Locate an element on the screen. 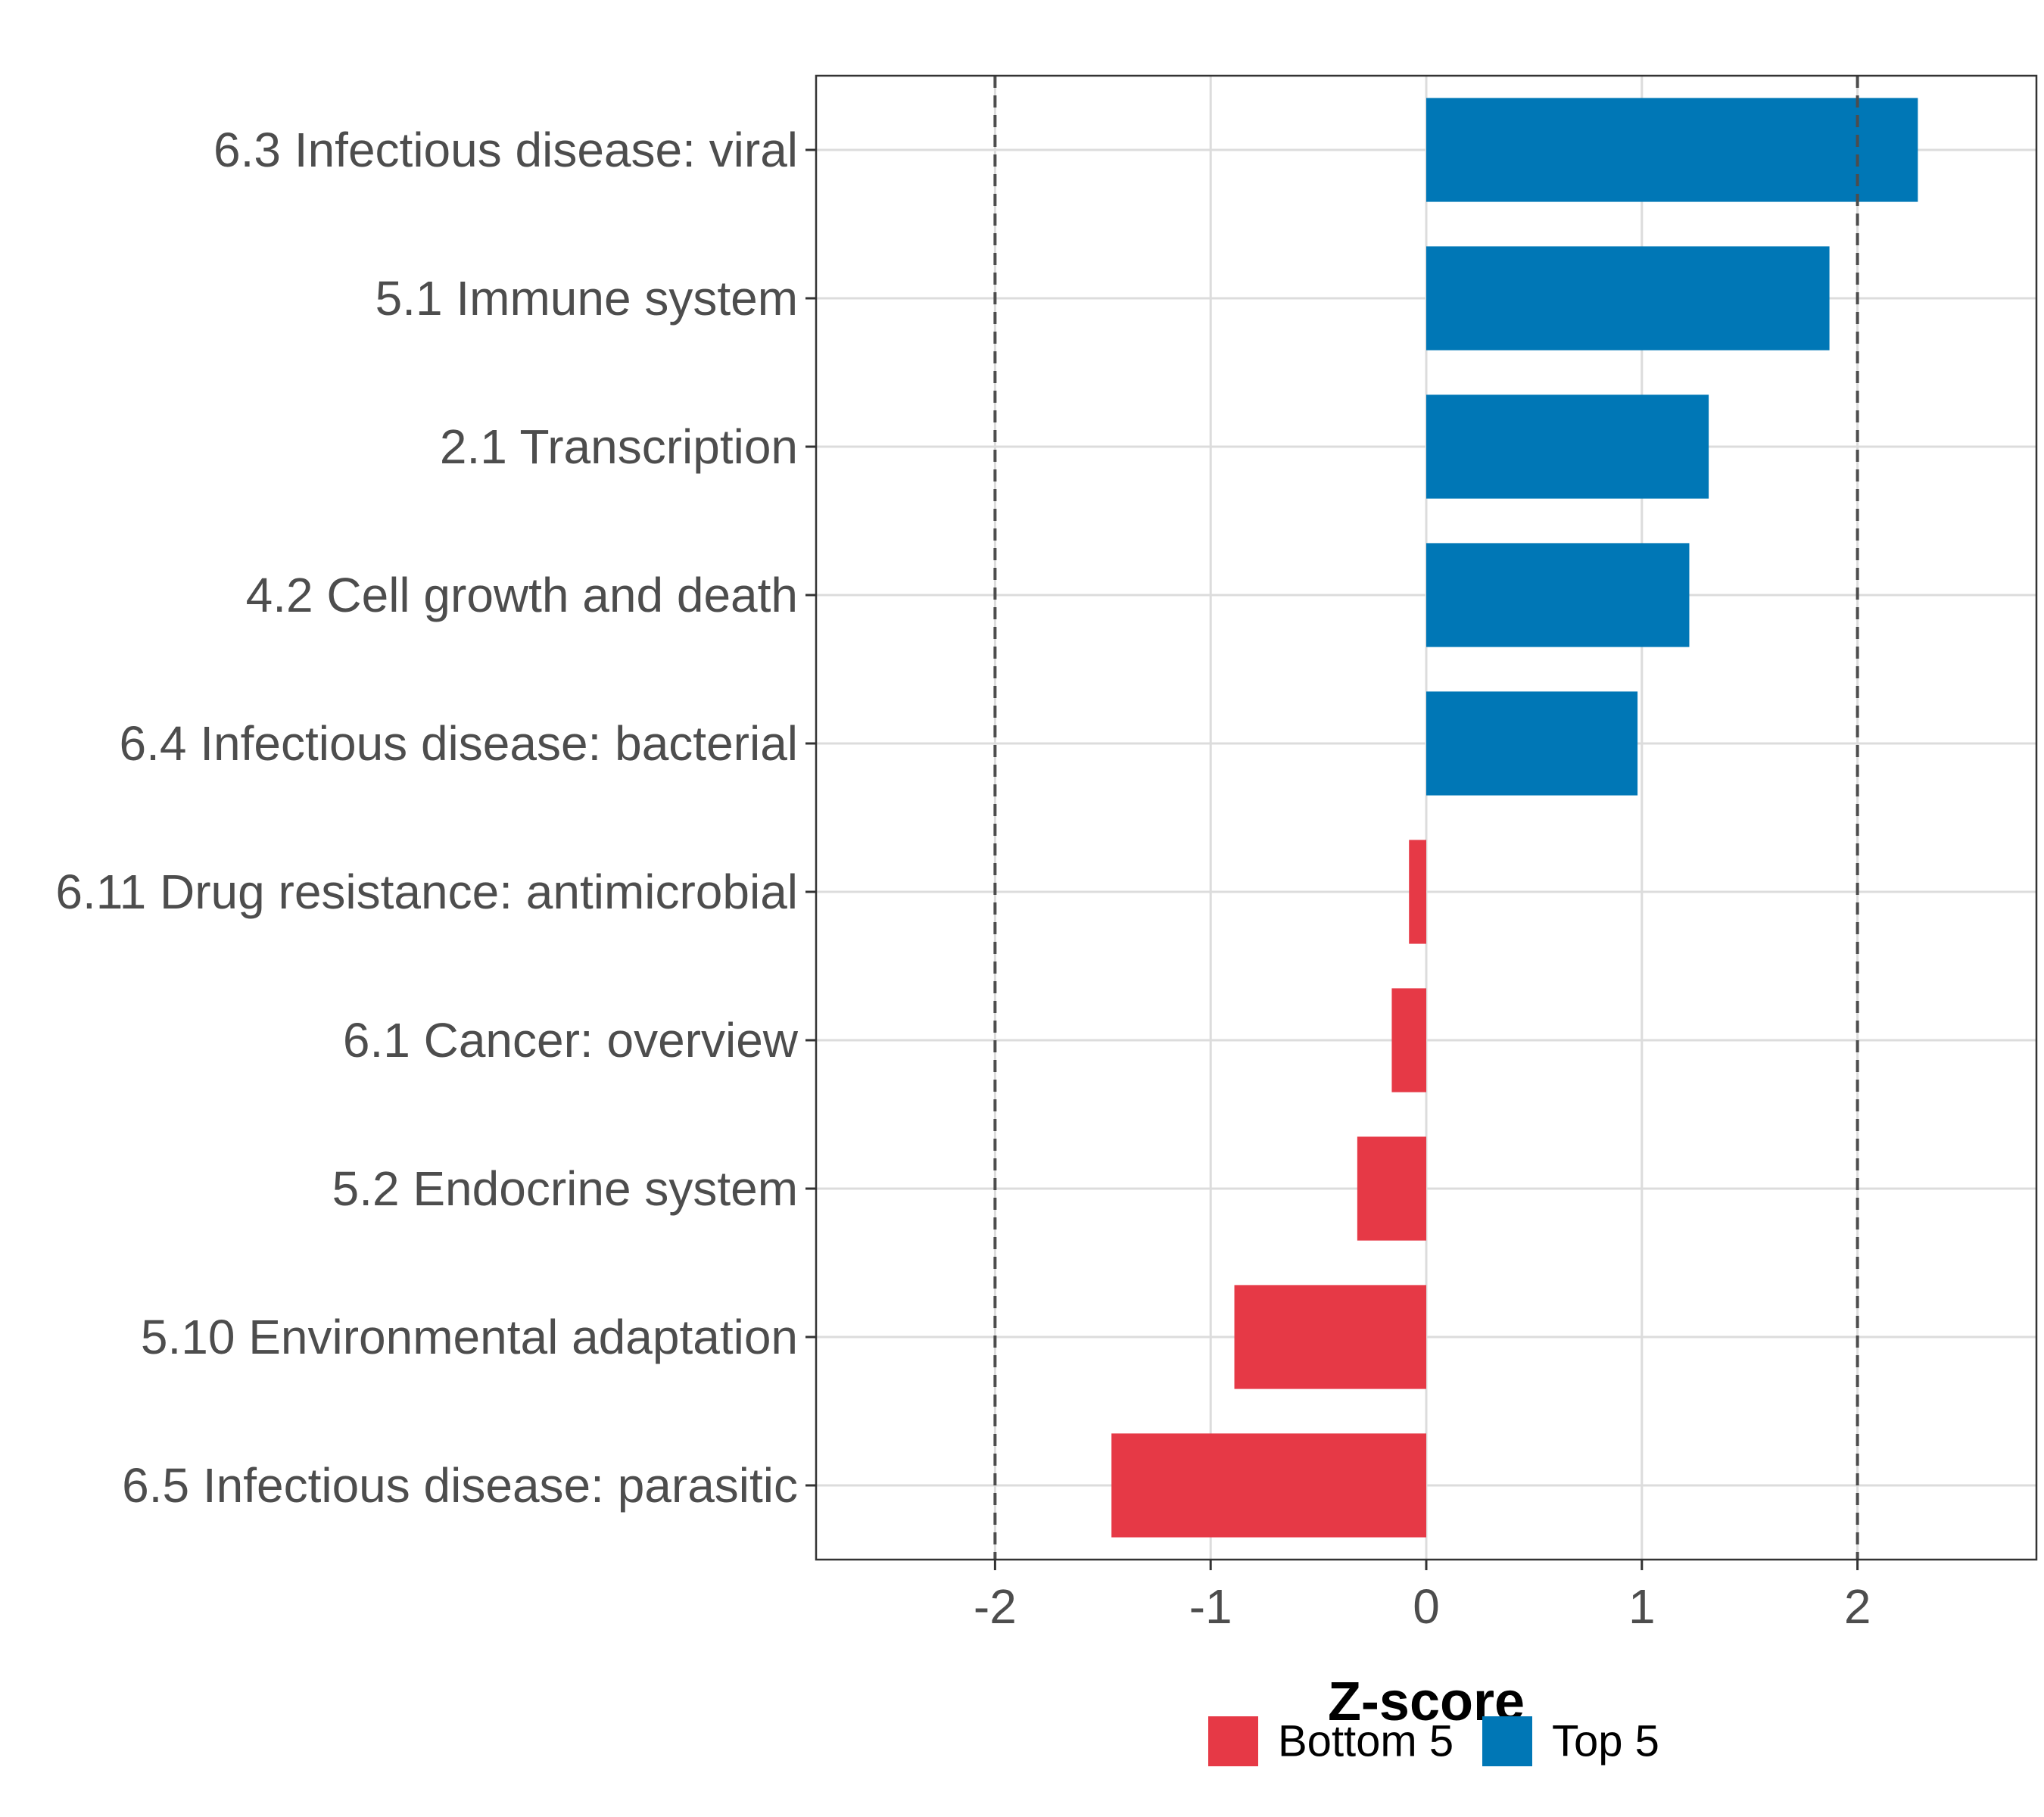 This screenshot has width=2044, height=1817. legend-label: Bottom 5 is located at coordinates (1366, 1741).